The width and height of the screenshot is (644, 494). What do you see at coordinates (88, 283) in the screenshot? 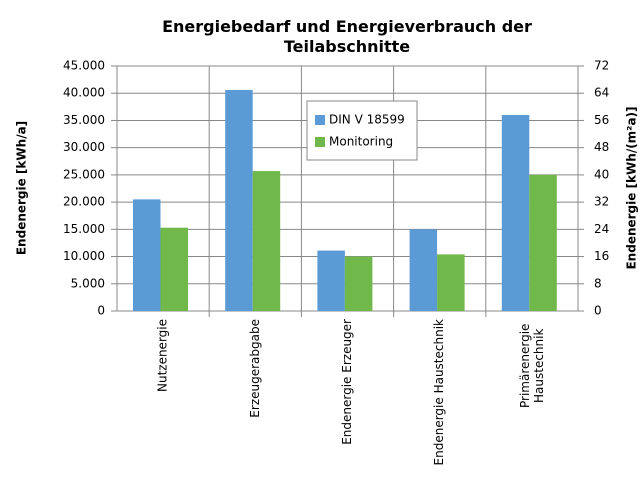
I see `y-tick-label: 5.000` at bounding box center [88, 283].